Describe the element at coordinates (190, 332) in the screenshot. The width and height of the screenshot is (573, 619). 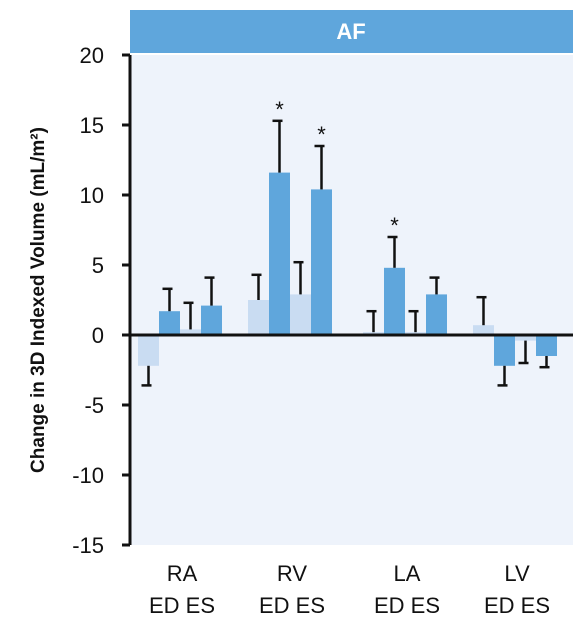
I see `bar-ra-es-light` at that location.